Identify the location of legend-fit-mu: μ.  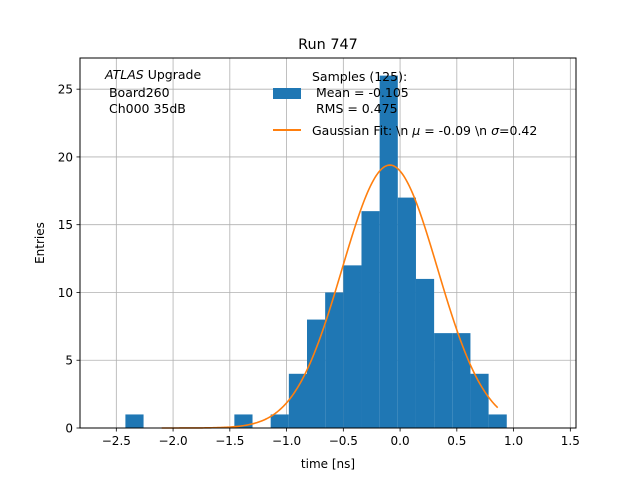
(415, 130).